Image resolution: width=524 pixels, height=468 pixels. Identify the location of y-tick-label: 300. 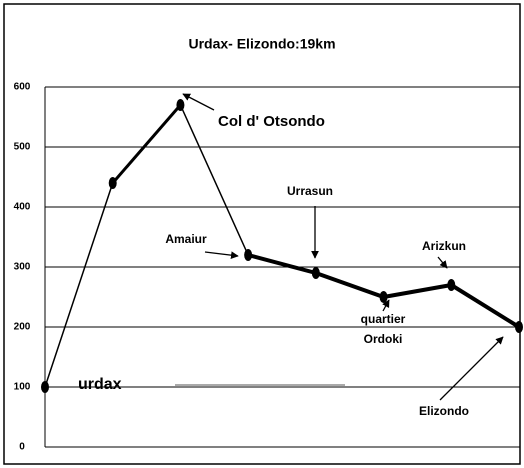
(22, 267).